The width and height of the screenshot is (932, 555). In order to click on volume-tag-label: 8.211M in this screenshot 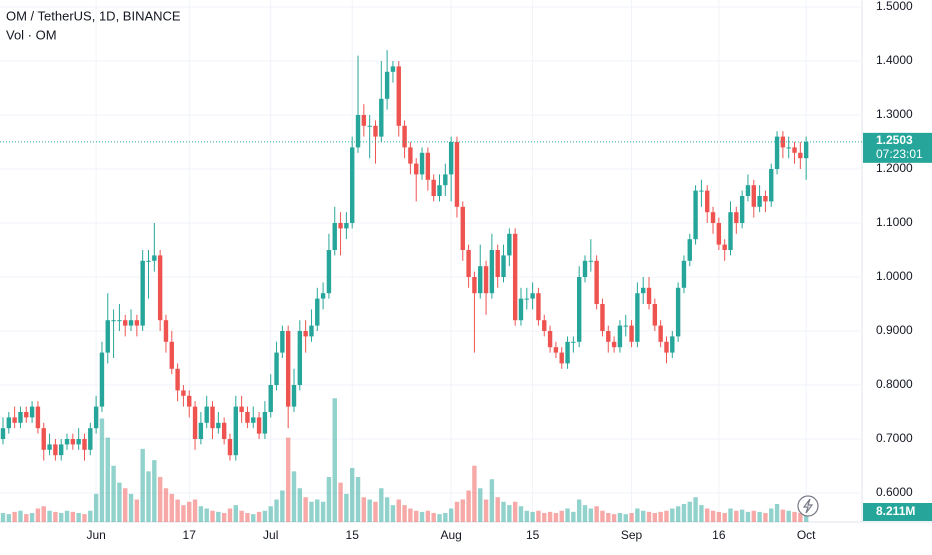, I will do `click(895, 511)`.